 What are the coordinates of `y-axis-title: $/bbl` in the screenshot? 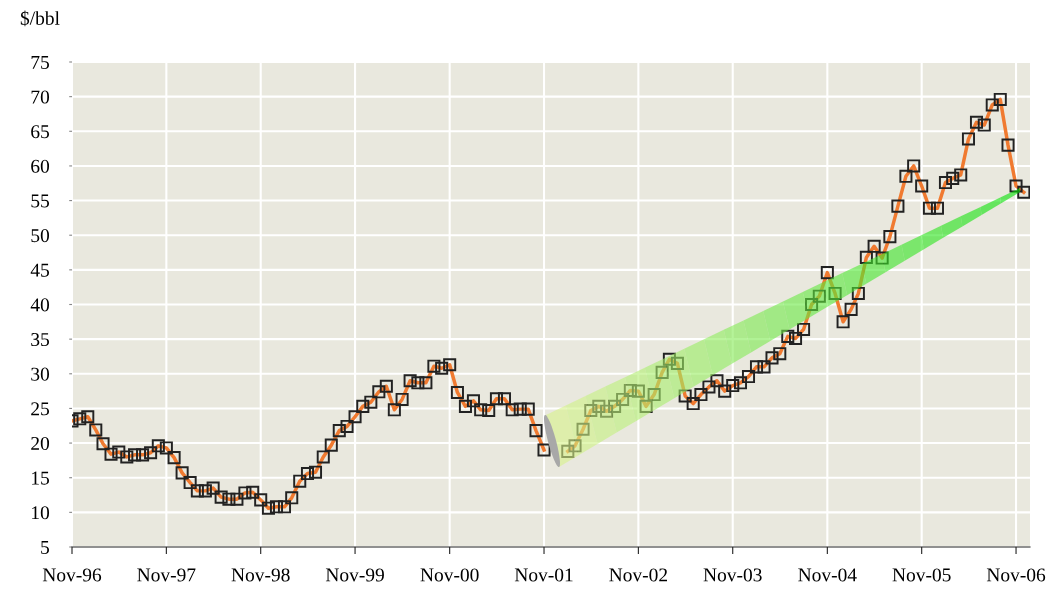 It's located at (40, 18).